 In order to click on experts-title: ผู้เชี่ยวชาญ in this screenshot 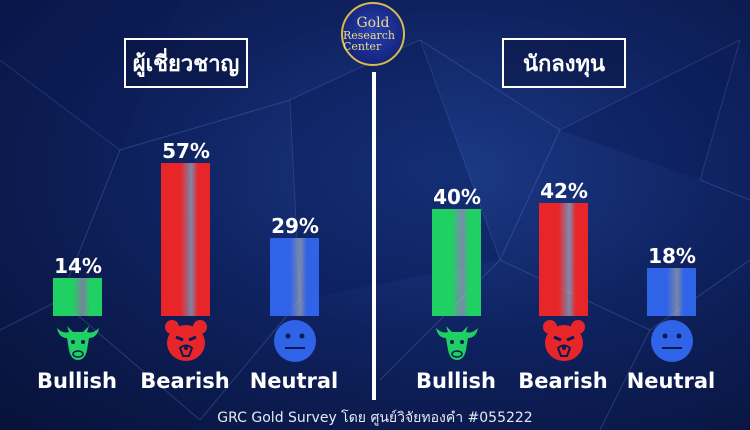, I will do `click(186, 63)`.